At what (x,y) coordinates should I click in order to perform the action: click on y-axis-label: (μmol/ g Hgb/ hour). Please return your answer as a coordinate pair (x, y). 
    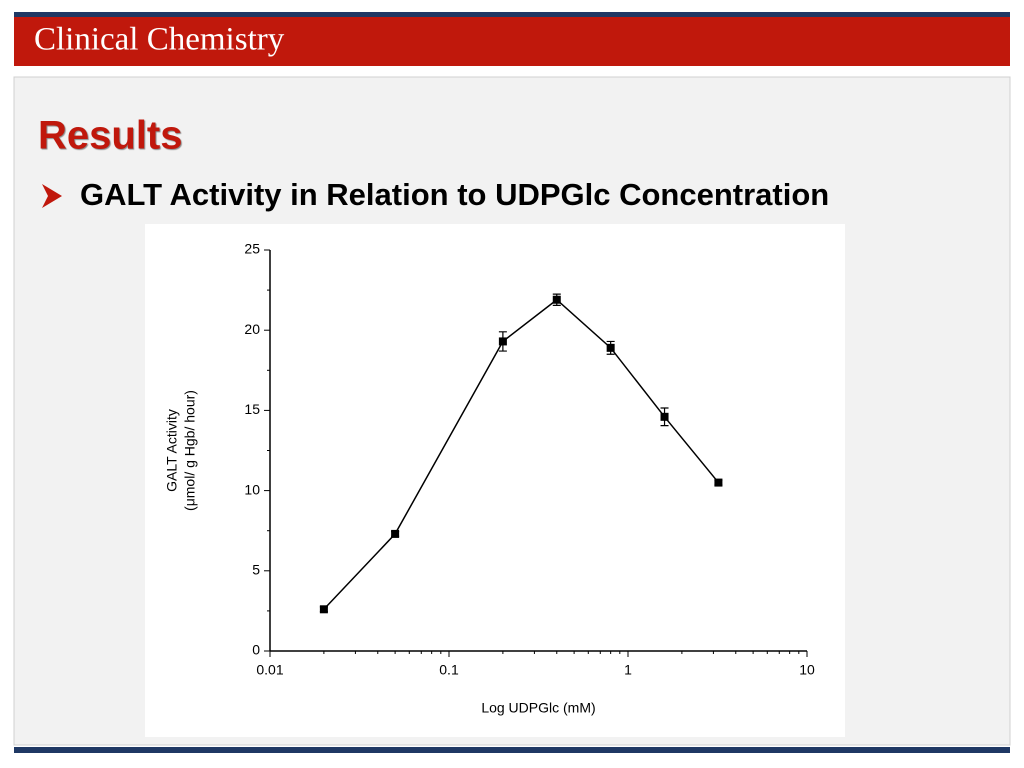
    Looking at the image, I should click on (190, 450).